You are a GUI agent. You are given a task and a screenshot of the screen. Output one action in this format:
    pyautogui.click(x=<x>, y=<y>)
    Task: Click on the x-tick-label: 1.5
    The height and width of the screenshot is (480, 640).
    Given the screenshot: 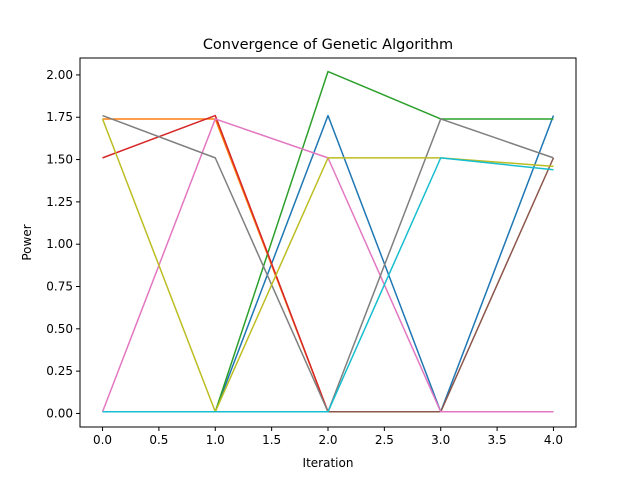 What is the action you would take?
    pyautogui.click(x=271, y=440)
    